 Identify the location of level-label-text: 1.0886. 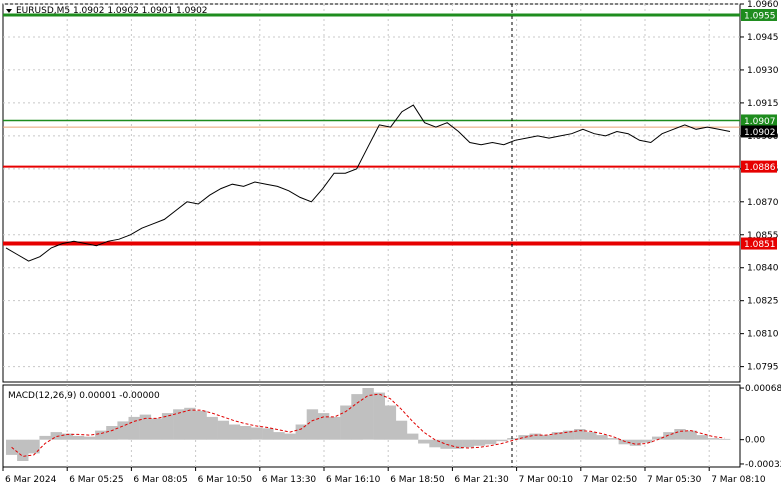
(760, 168).